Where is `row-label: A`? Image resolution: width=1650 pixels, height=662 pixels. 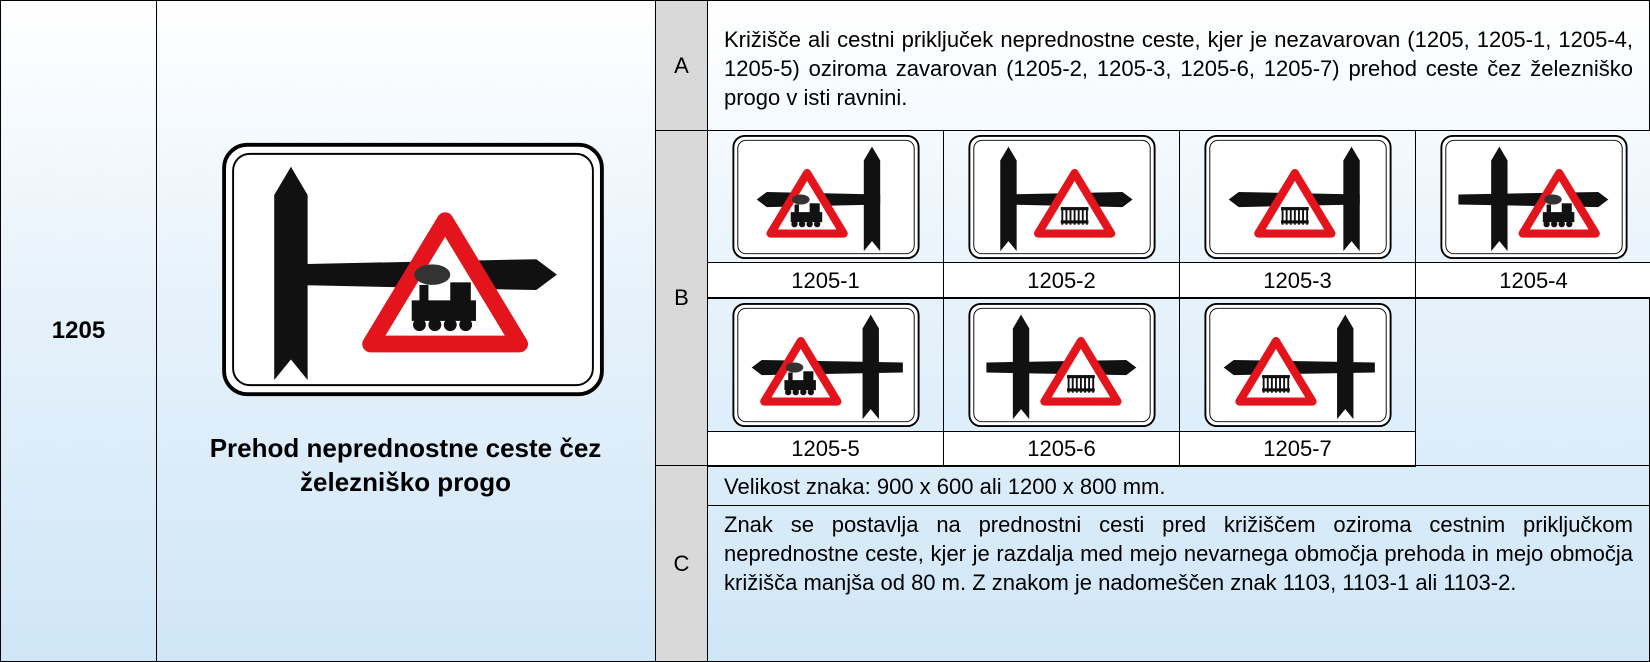 row-label: A is located at coordinates (681, 65).